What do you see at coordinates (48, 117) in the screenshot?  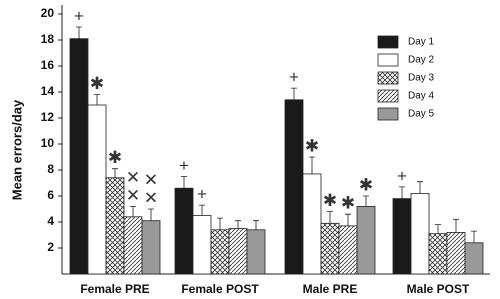 I see `y-tick-label: 12` at bounding box center [48, 117].